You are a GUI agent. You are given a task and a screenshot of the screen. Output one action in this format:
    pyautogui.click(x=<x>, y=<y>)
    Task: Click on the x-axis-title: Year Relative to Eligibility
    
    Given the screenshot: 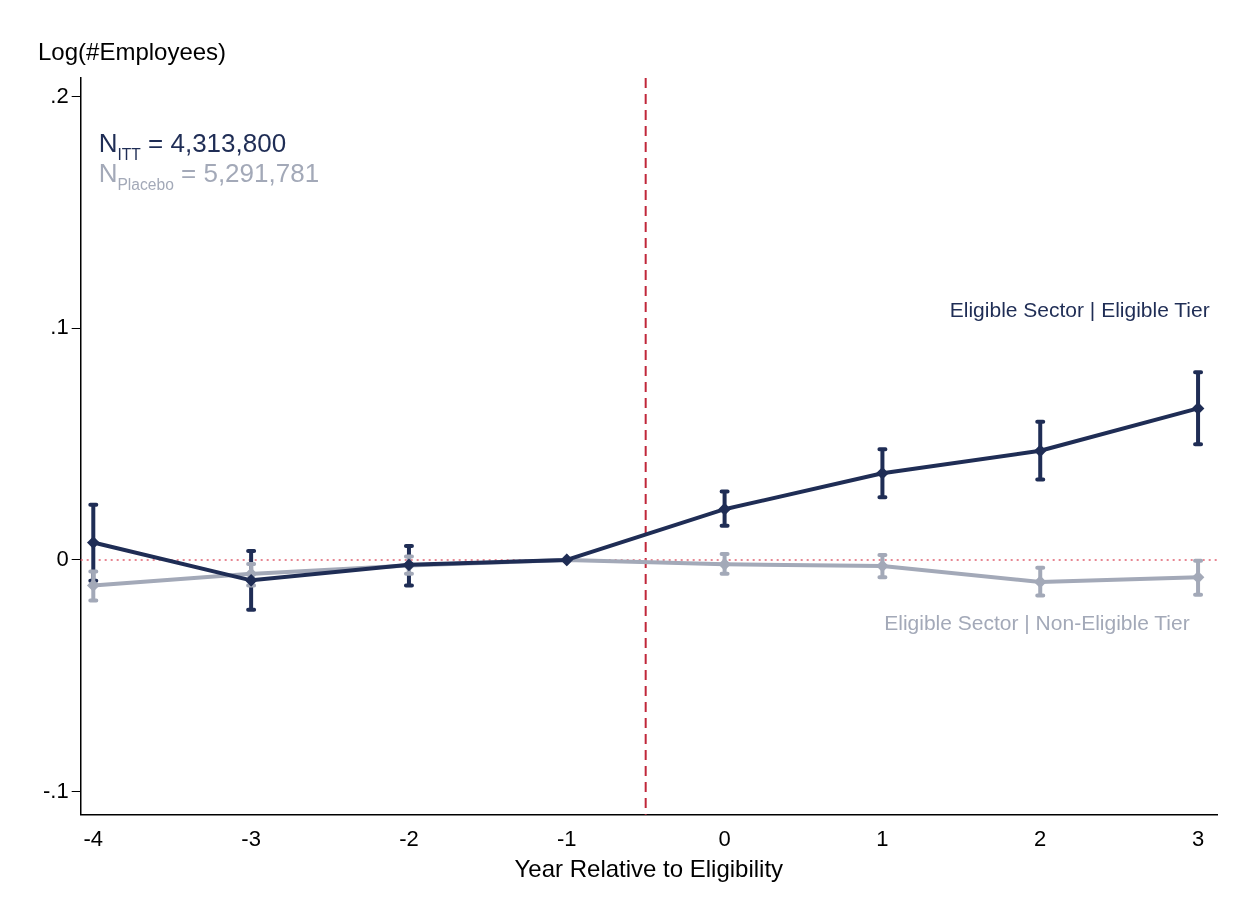 What is the action you would take?
    pyautogui.click(x=649, y=869)
    